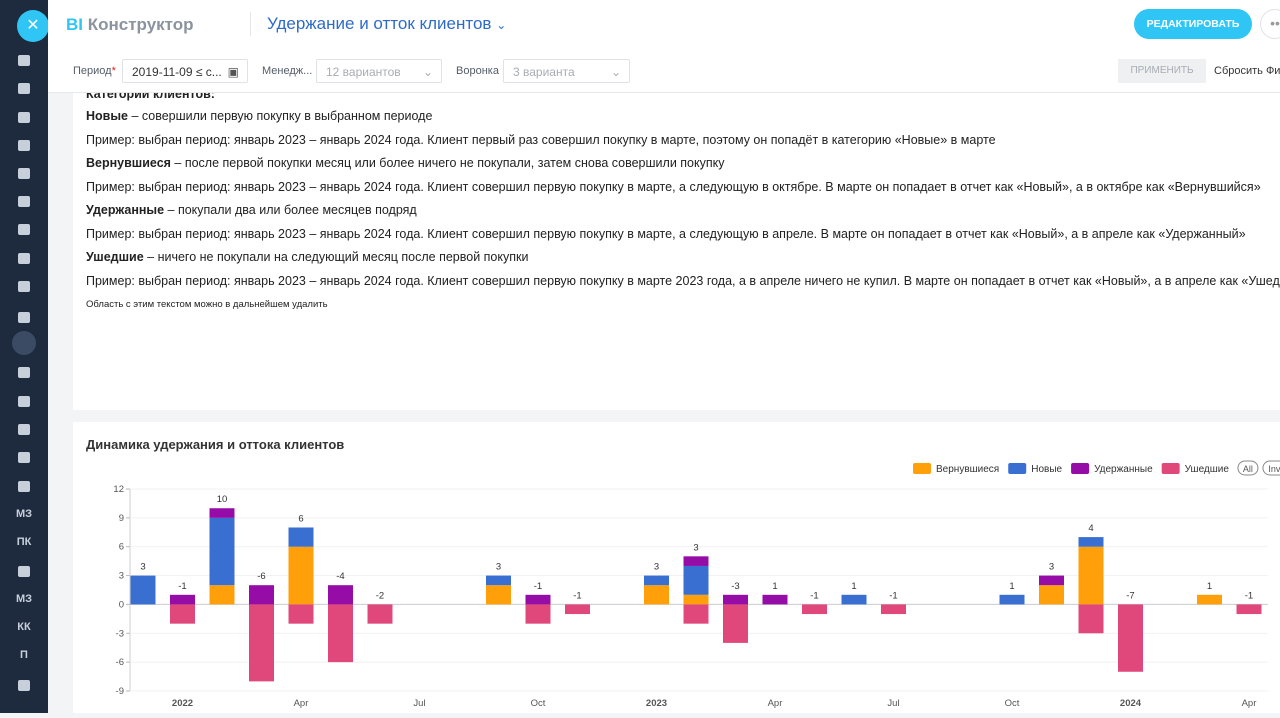  I want to click on total-label: -6, so click(261, 576).